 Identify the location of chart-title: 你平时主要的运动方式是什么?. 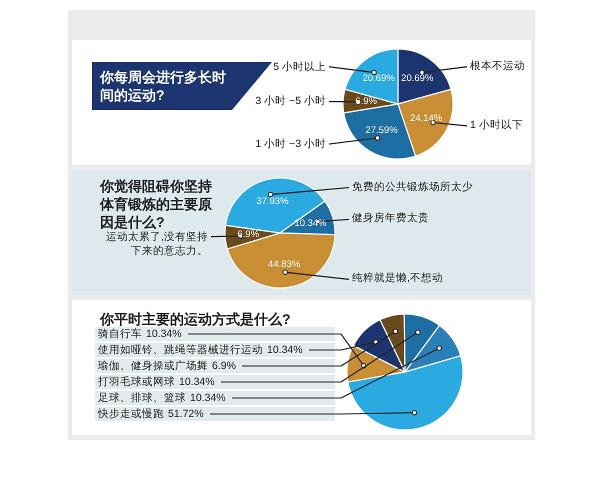
(196, 319).